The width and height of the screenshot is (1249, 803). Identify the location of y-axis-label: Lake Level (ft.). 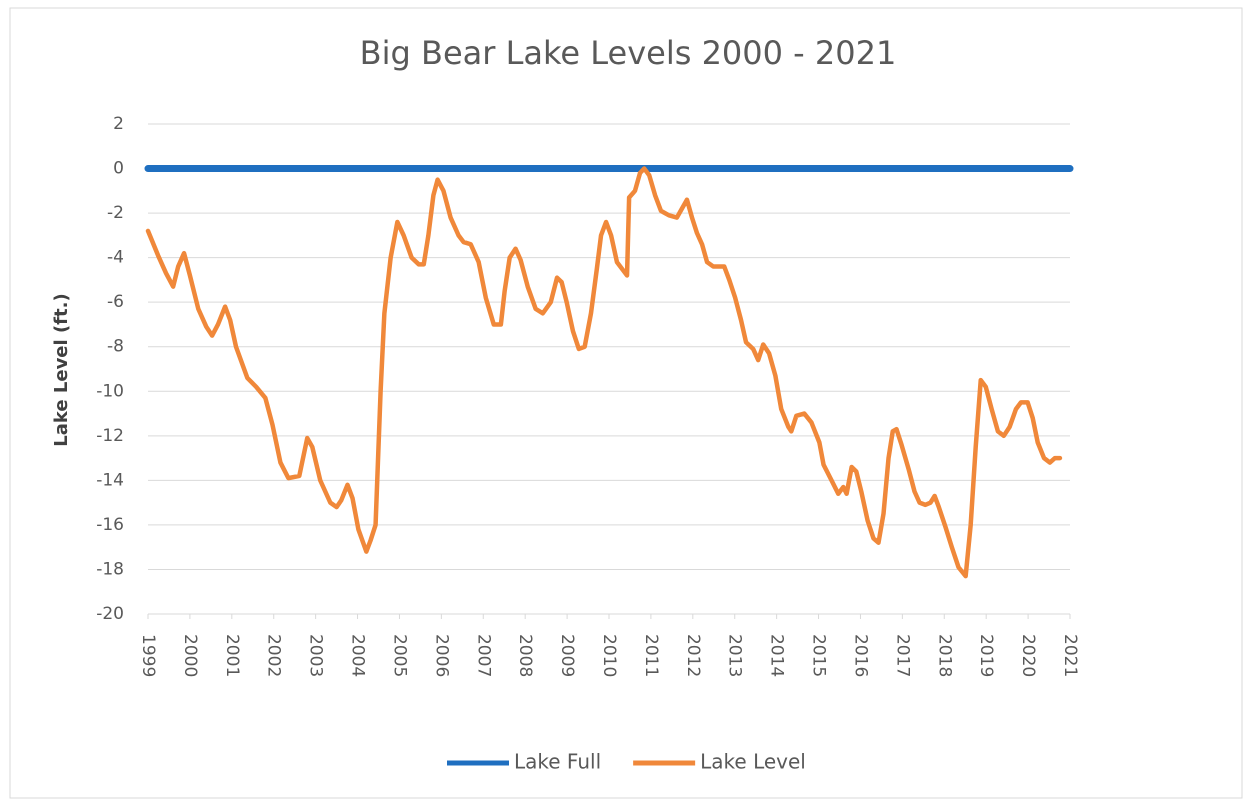
(61, 369).